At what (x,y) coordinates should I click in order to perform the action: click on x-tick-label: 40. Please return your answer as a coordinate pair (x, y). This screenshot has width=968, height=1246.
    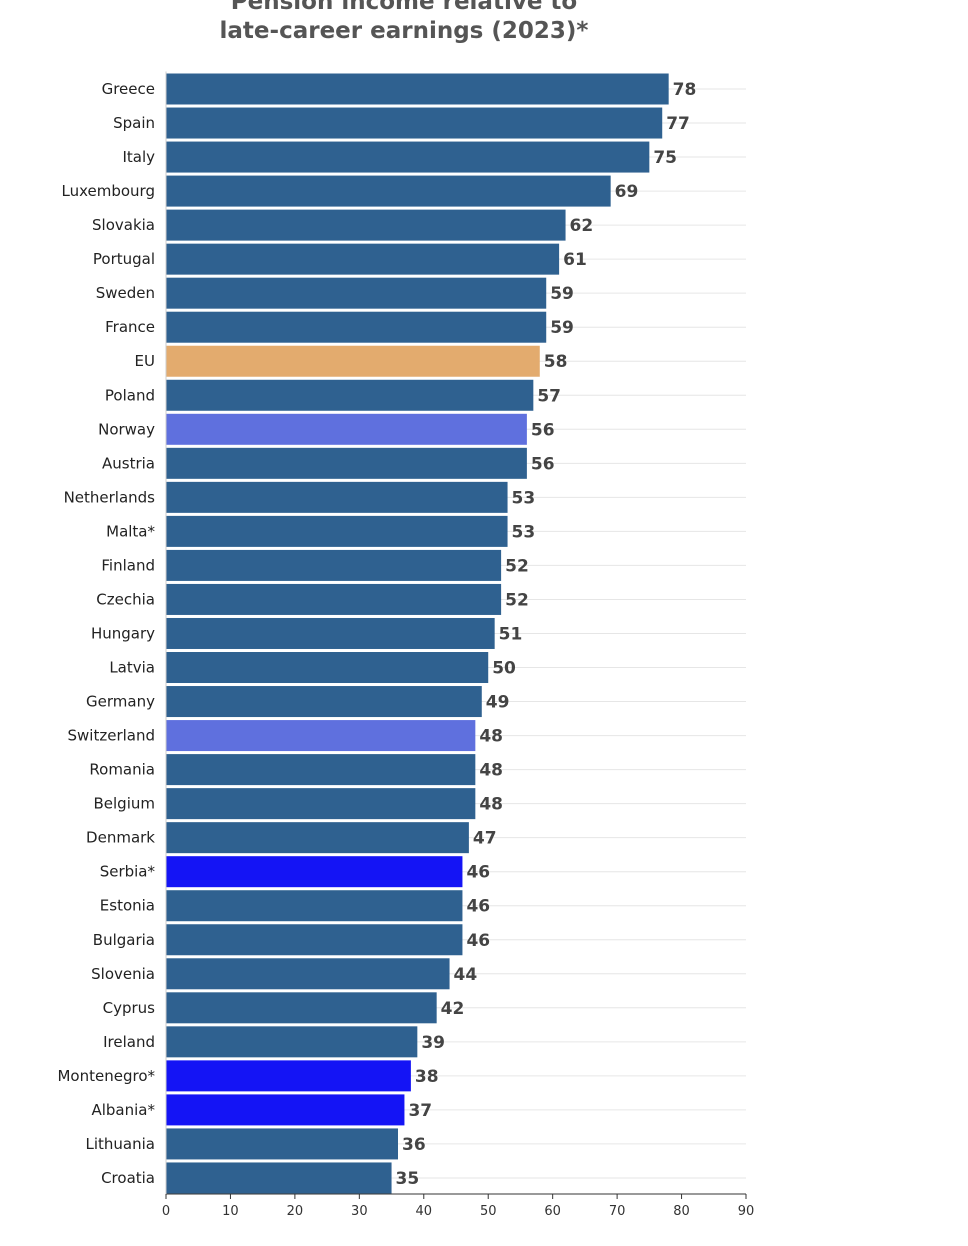
    Looking at the image, I should click on (424, 1211).